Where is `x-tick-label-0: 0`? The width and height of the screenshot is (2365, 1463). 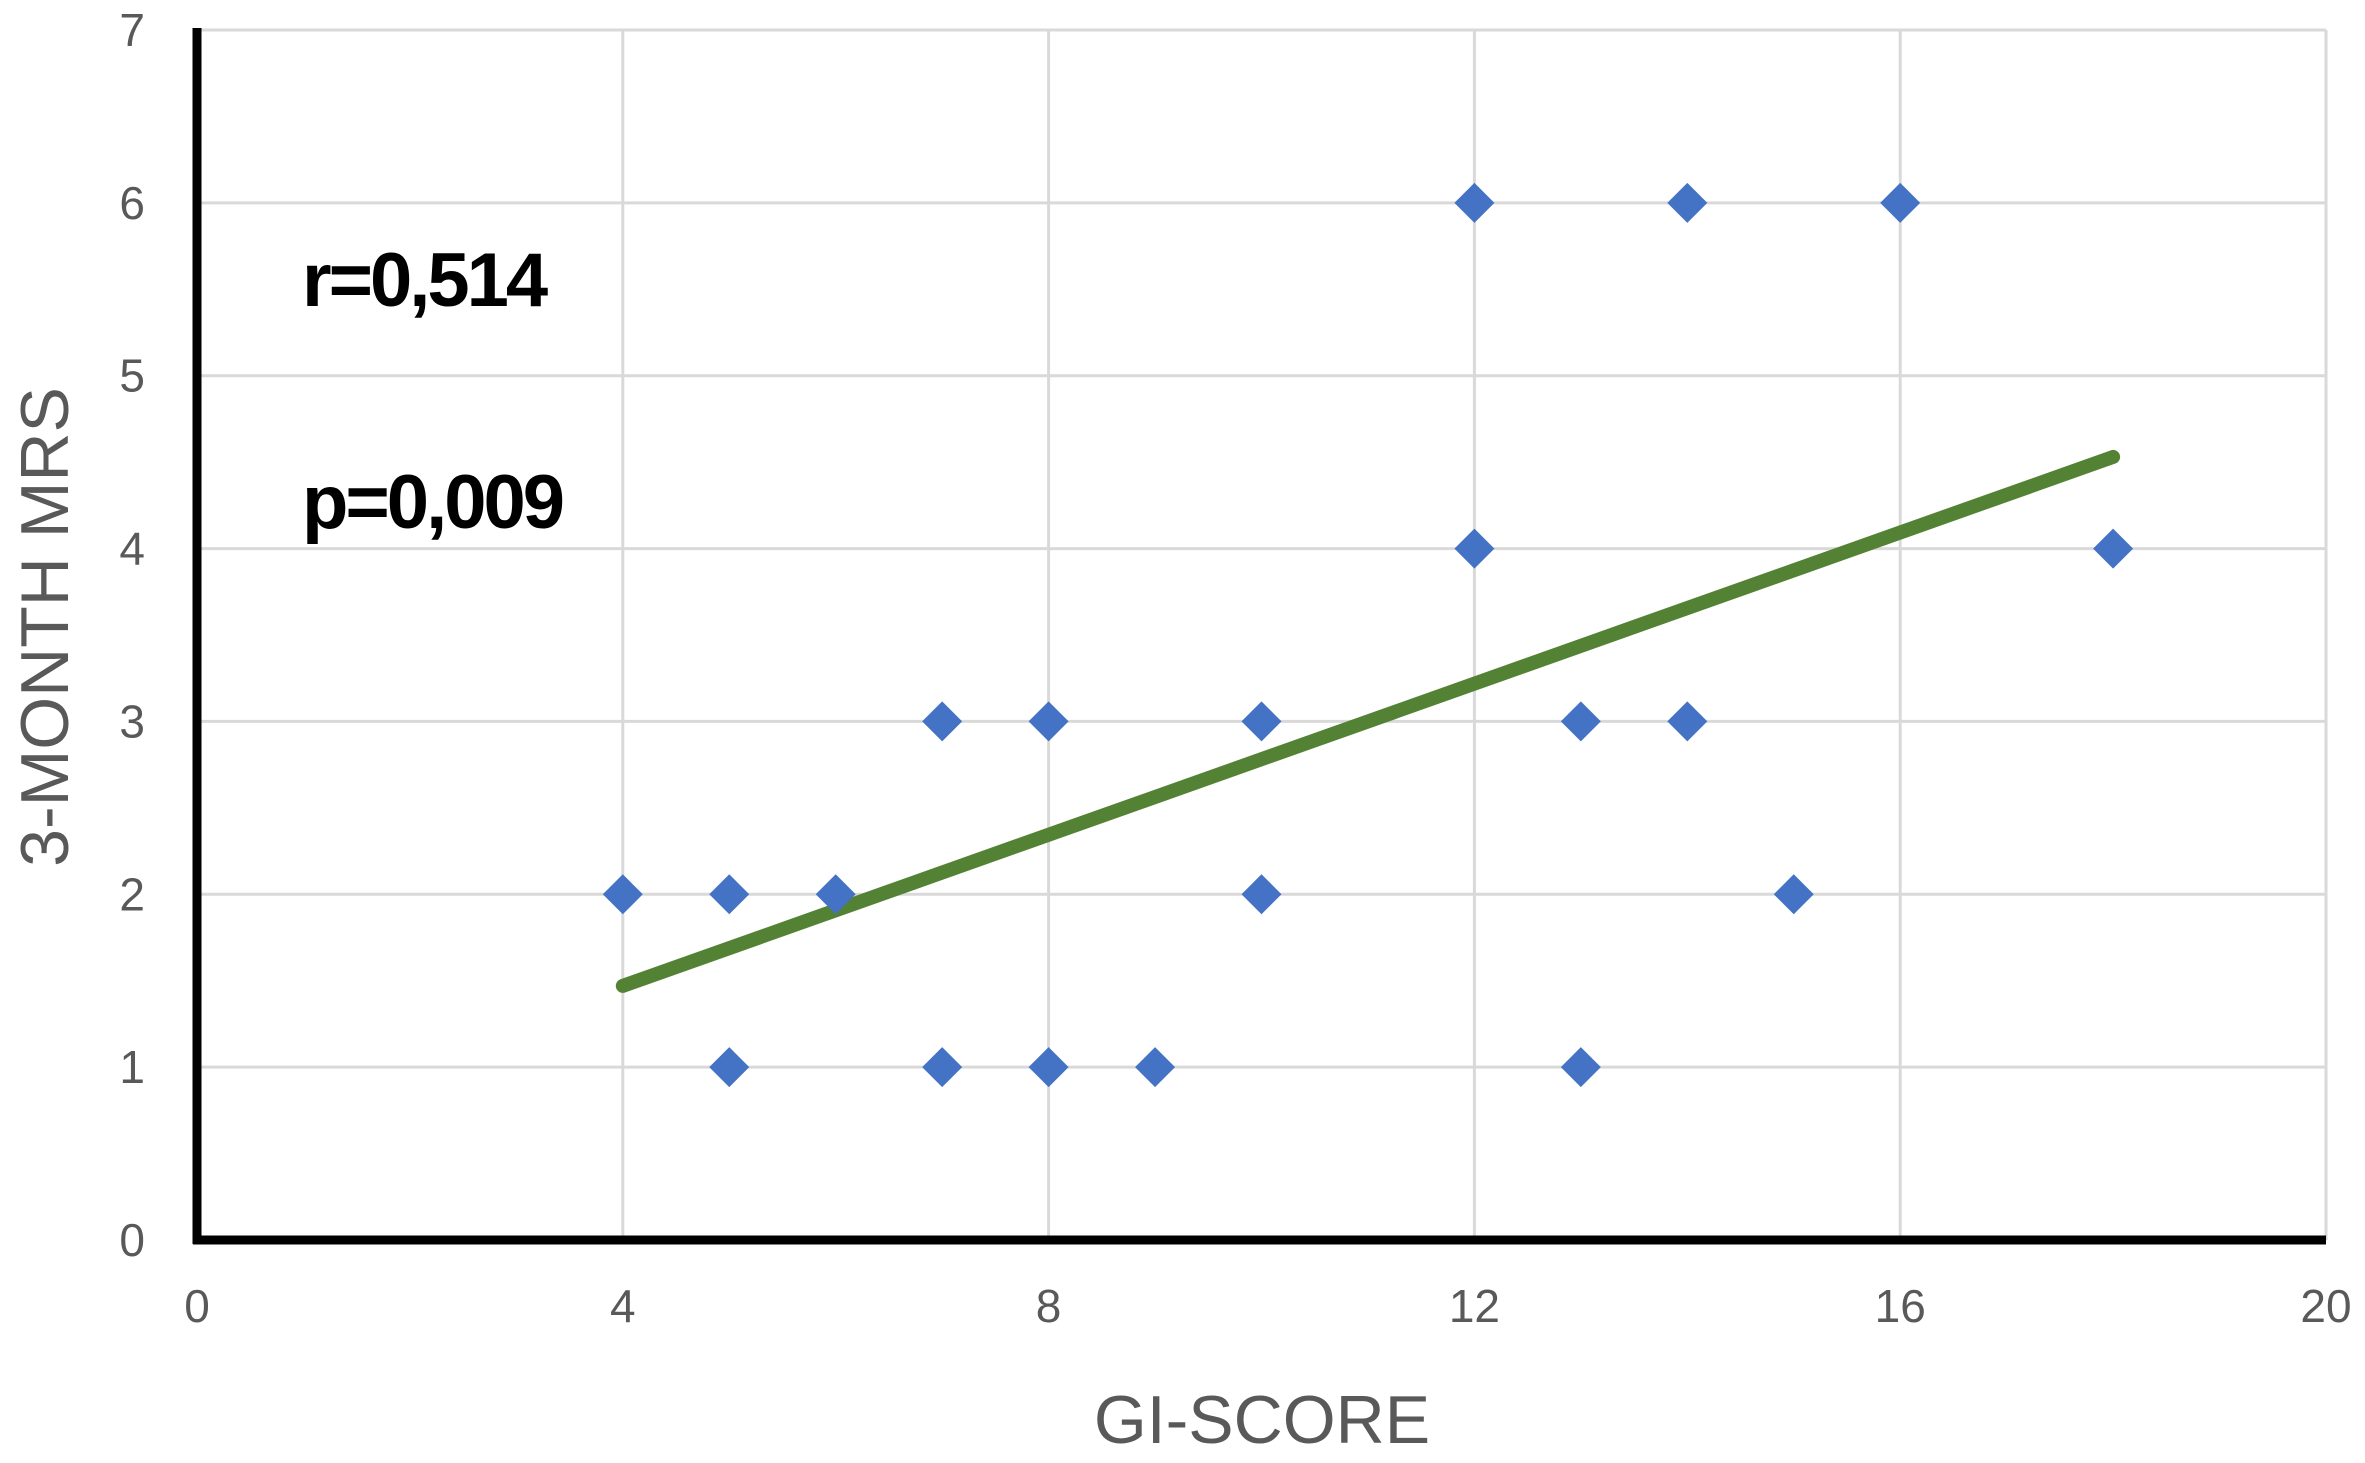
x-tick-label-0: 0 is located at coordinates (197, 1306).